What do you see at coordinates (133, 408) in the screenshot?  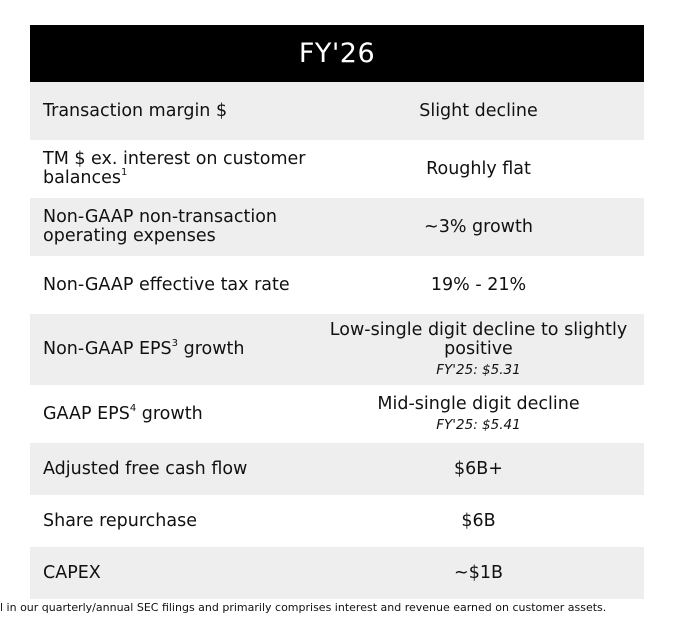 I see `footnote-marker: 4` at bounding box center [133, 408].